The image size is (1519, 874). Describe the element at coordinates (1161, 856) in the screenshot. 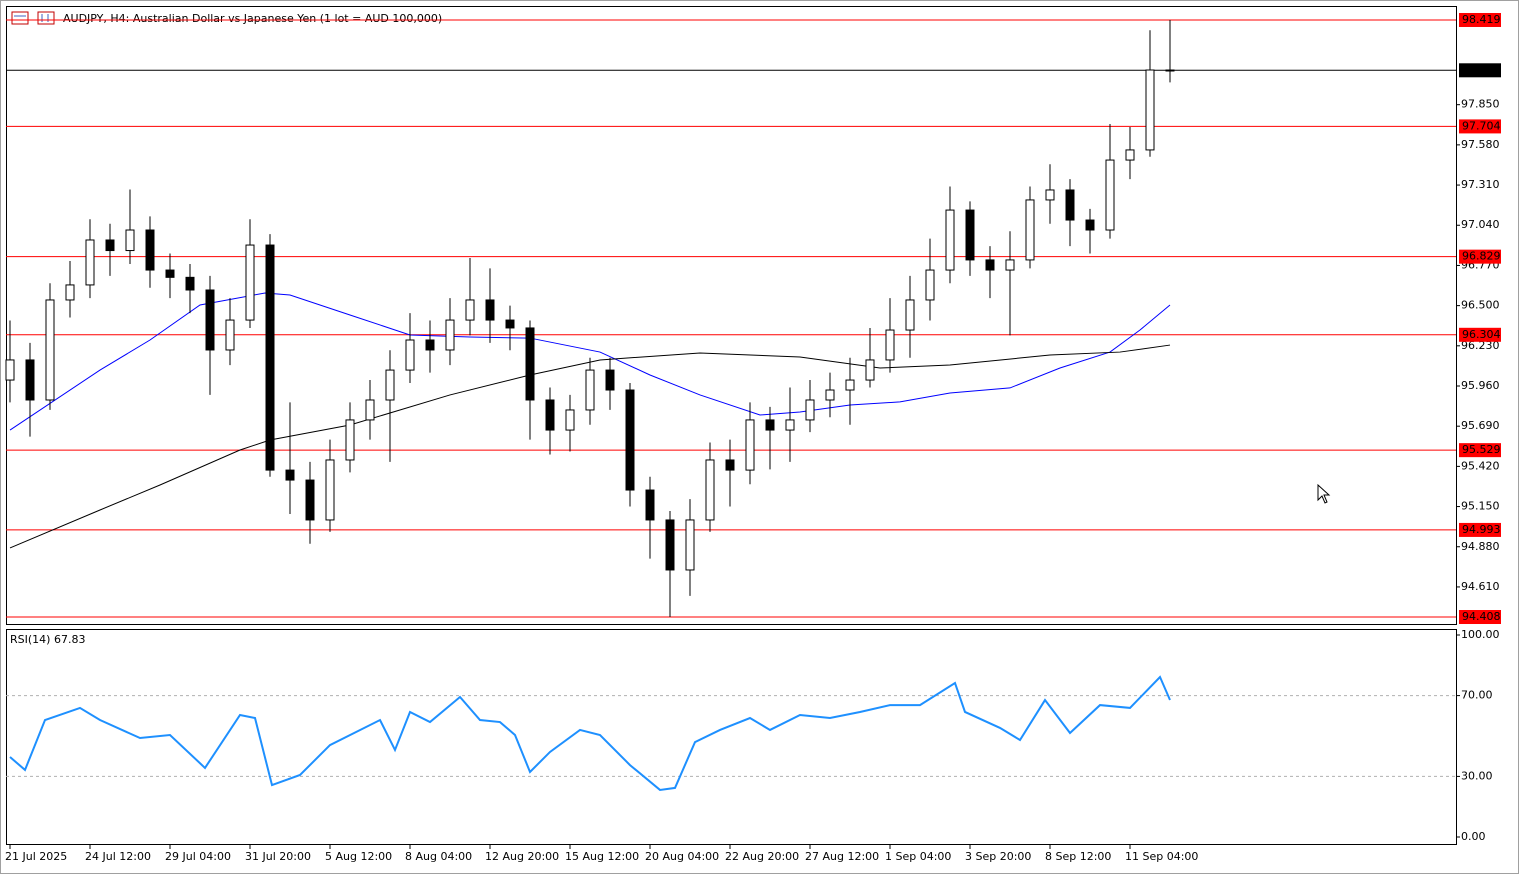

I see `x-tick-label: 11 Sep 04:00` at that location.